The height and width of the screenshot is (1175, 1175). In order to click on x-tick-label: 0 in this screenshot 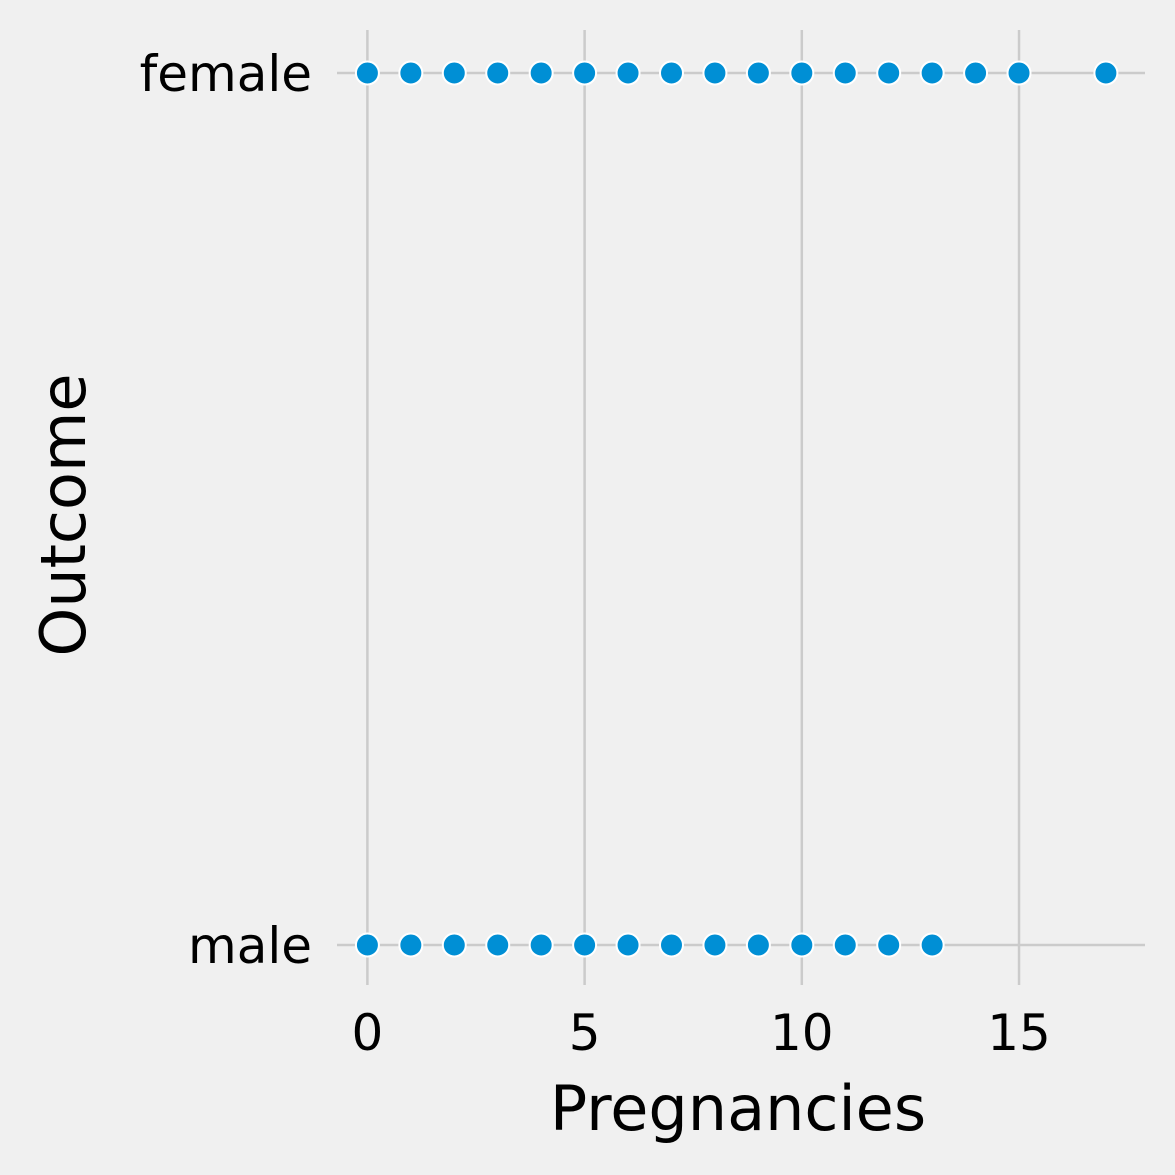, I will do `click(368, 1033)`.